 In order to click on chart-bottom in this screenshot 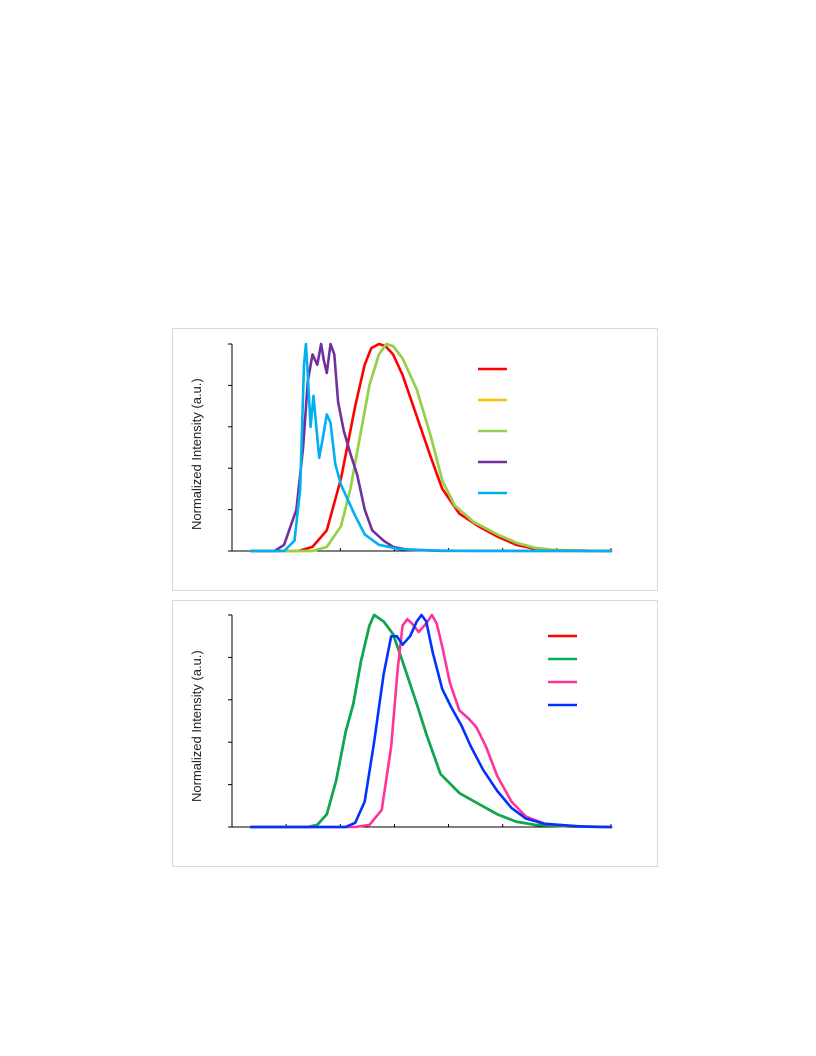, I will do `click(420, 721)`.